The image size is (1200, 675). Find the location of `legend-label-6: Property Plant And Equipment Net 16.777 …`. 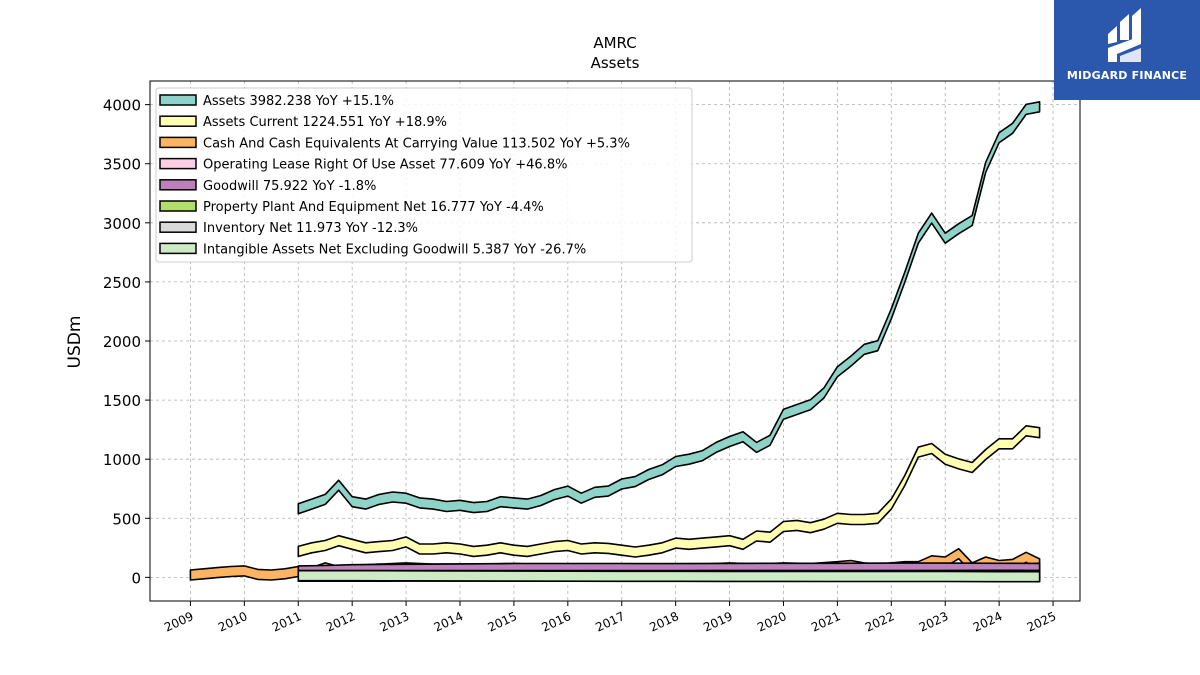

legend-label-6: Property Plant And Equipment Net 16.777 … is located at coordinates (373, 207).